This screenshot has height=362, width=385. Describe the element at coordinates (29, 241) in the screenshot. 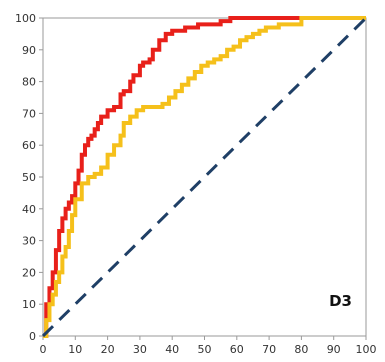

I see `y-tick-label: 30` at that location.